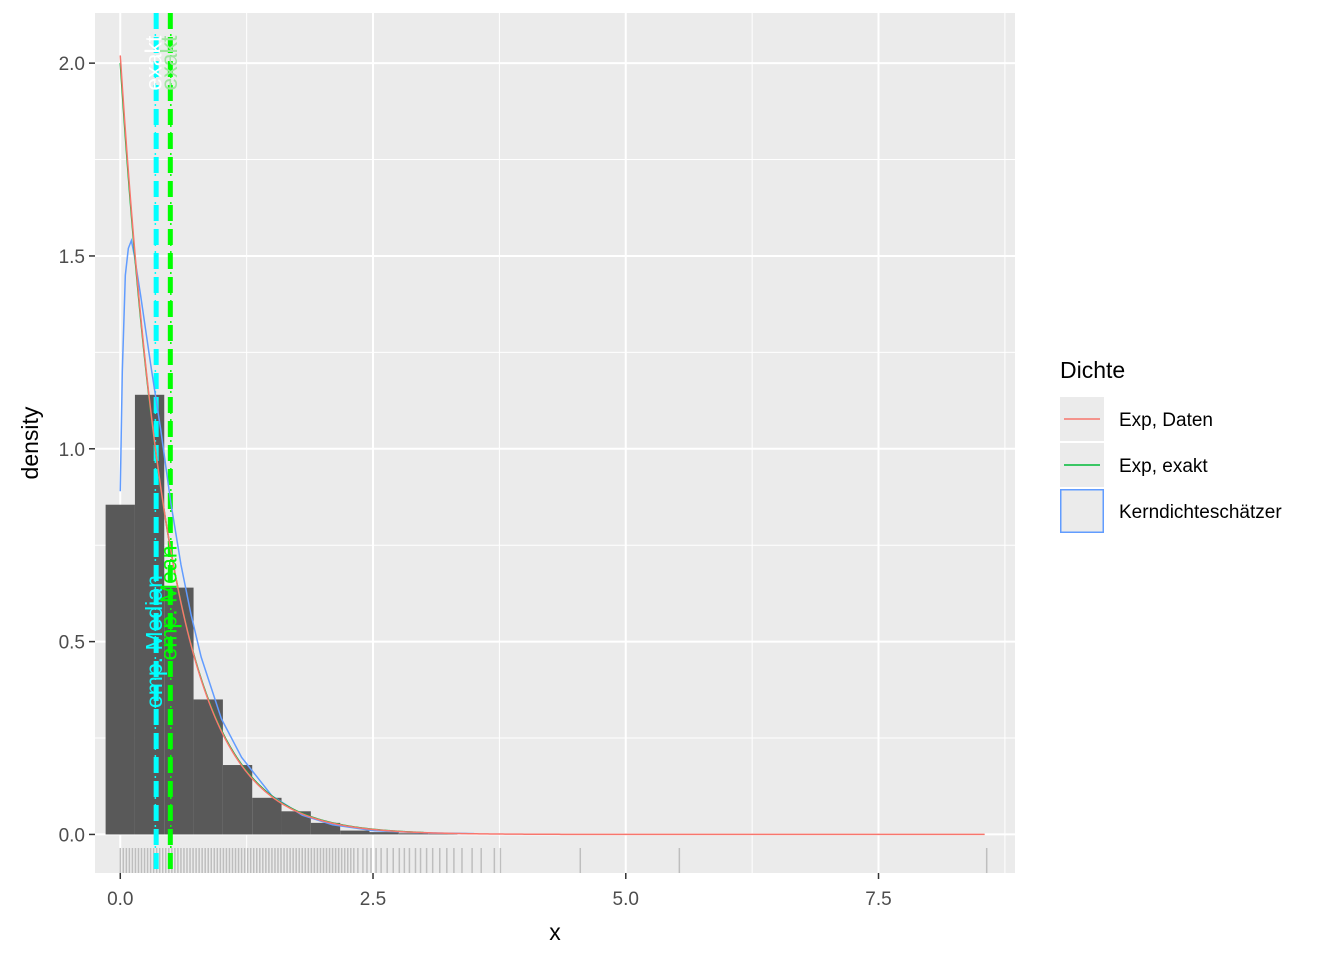  What do you see at coordinates (1200, 512) in the screenshot?
I see `legend-label: Kerndichteschätzer` at bounding box center [1200, 512].